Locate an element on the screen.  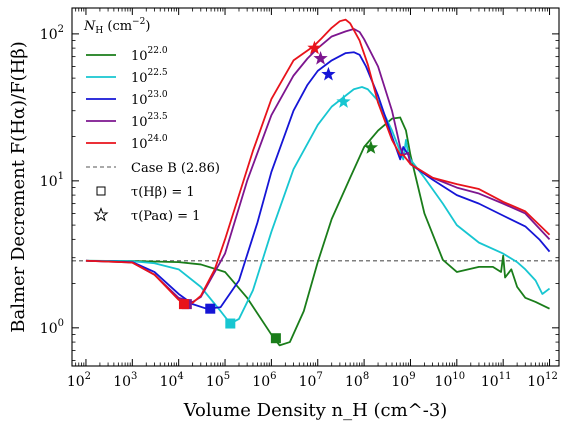
x-tick-label-exp: 7 is located at coordinates (319, 376).